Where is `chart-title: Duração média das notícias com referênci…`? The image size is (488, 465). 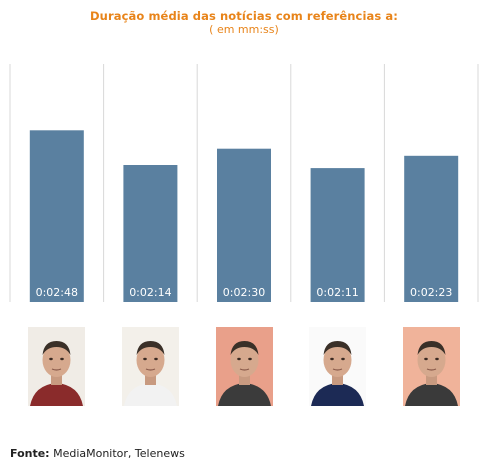 chart-title: Duração média das notícias com referênci… is located at coordinates (244, 16).